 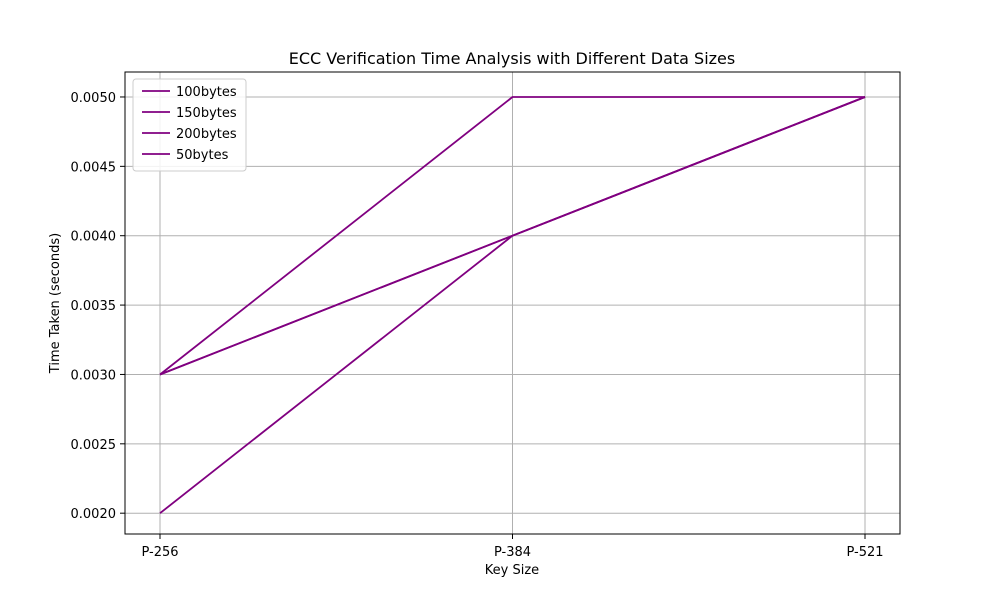 What do you see at coordinates (94, 445) in the screenshot?
I see `y-tick-label: 0.0025` at bounding box center [94, 445].